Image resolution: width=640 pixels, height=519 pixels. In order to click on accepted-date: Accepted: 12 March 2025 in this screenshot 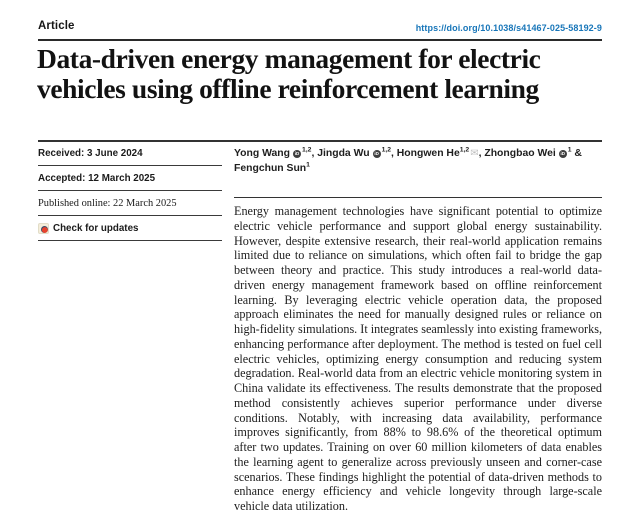, I will do `click(130, 178)`.